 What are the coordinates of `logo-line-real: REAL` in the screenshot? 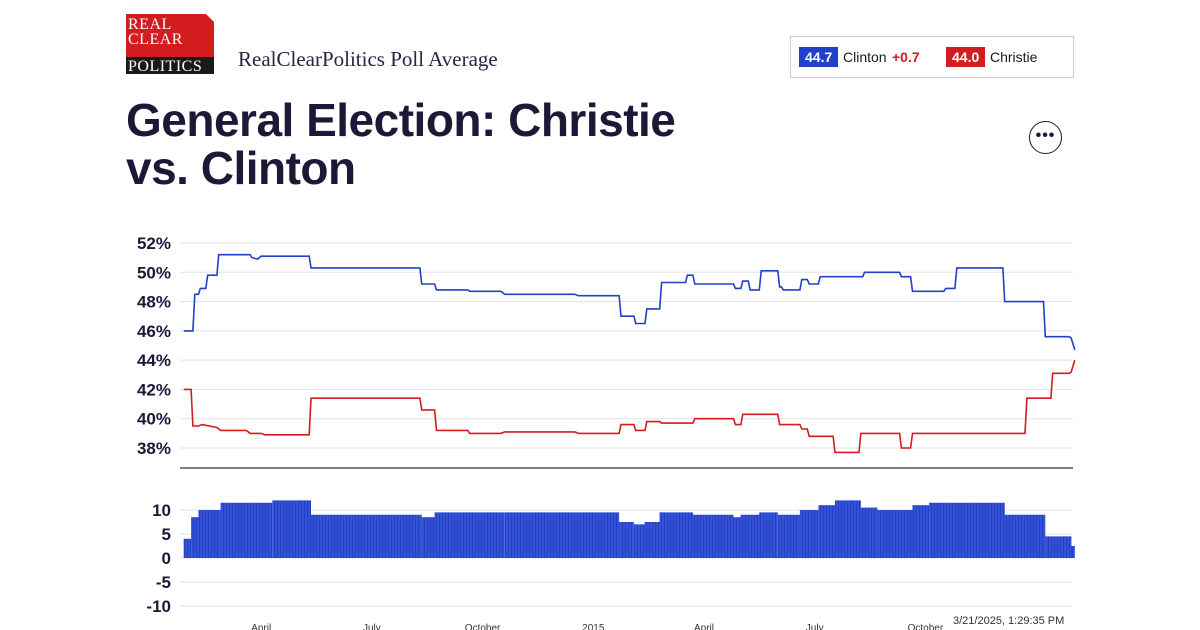 It's located at (150, 24).